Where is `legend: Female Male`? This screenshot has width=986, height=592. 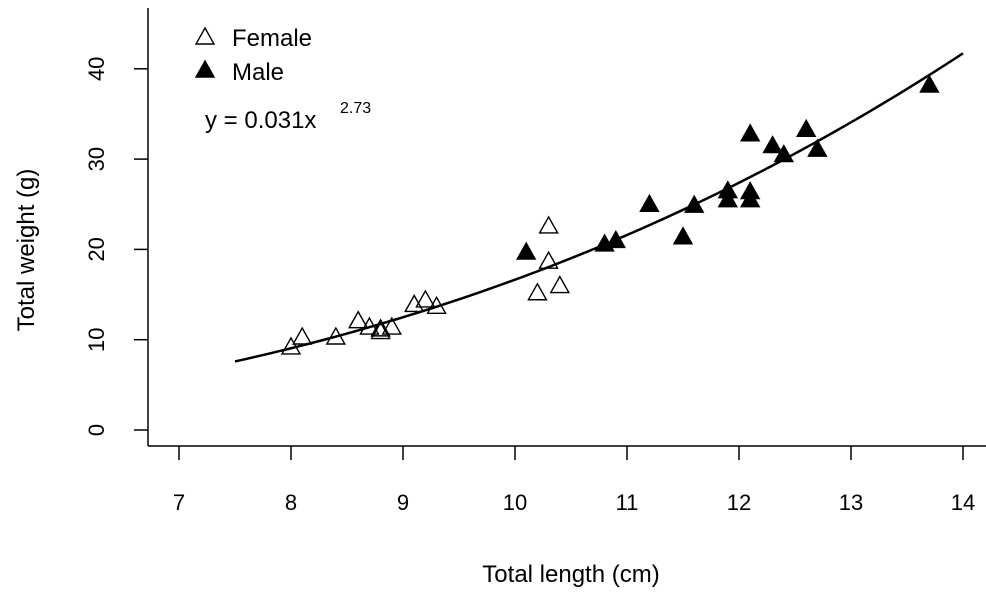
legend: Female Male is located at coordinates (253, 55).